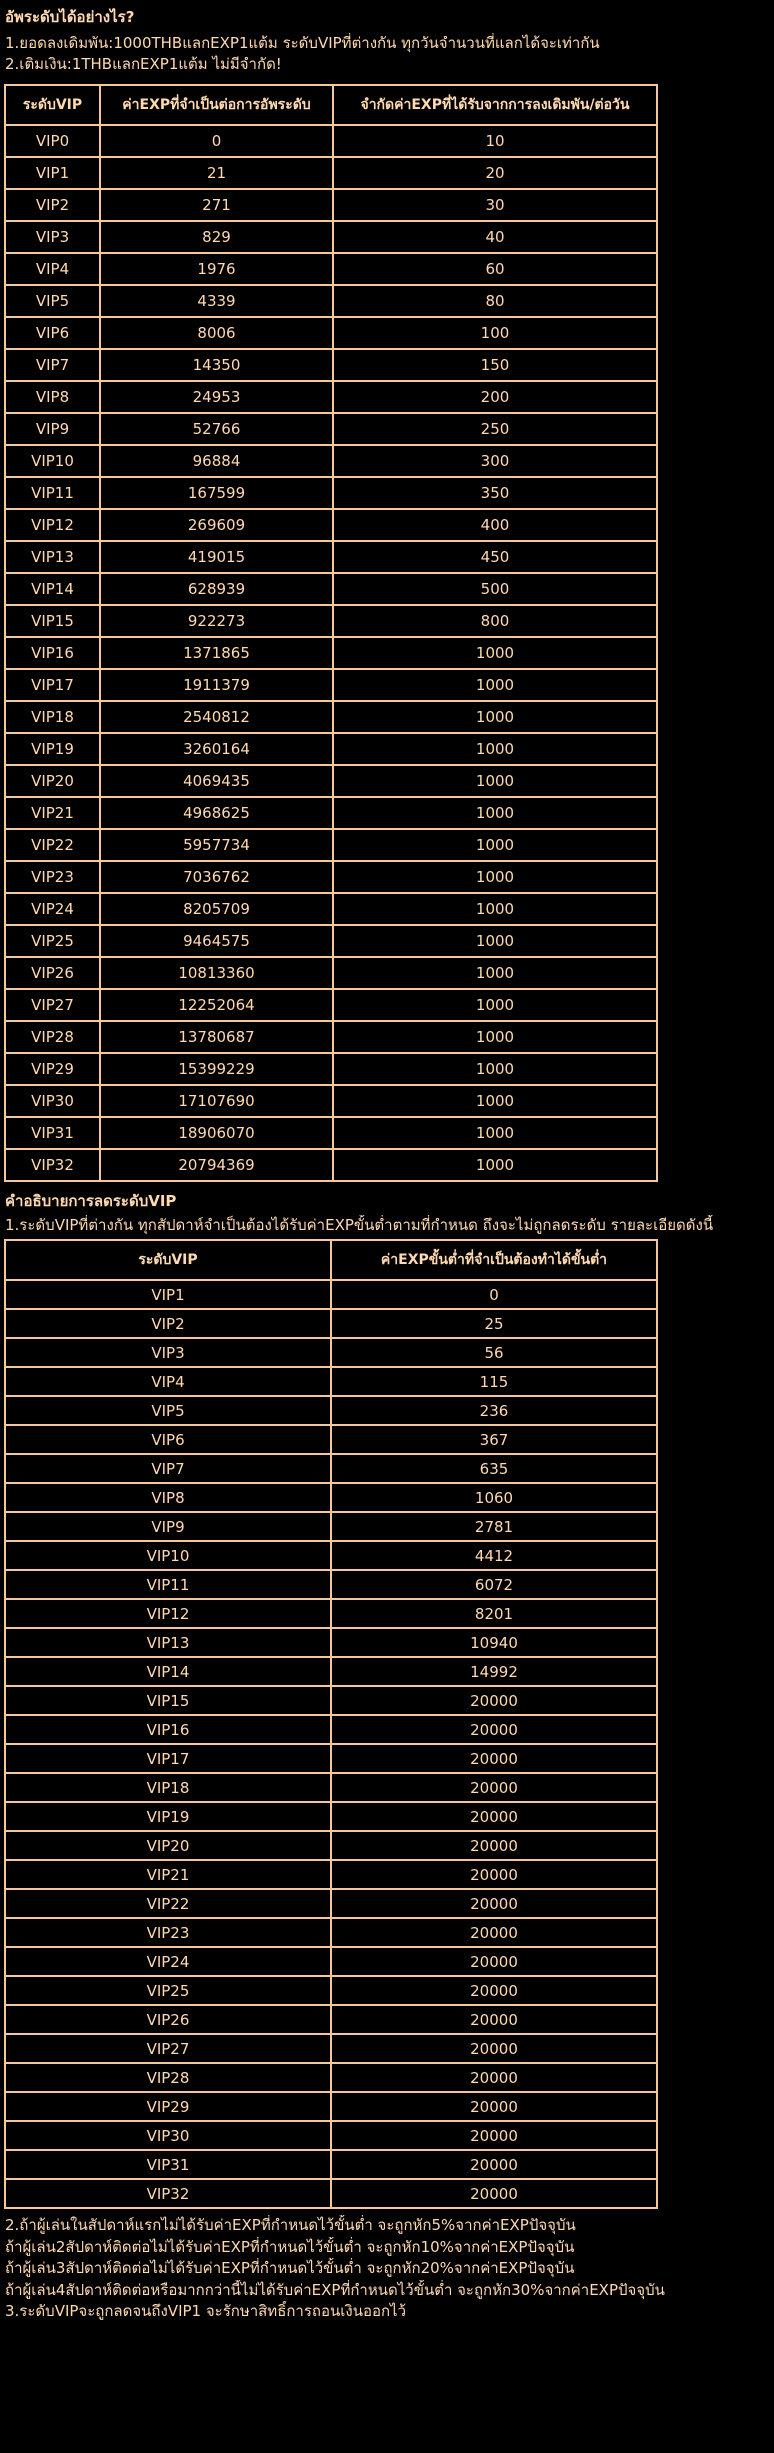  I want to click on table-cell: 8205709, so click(216, 909).